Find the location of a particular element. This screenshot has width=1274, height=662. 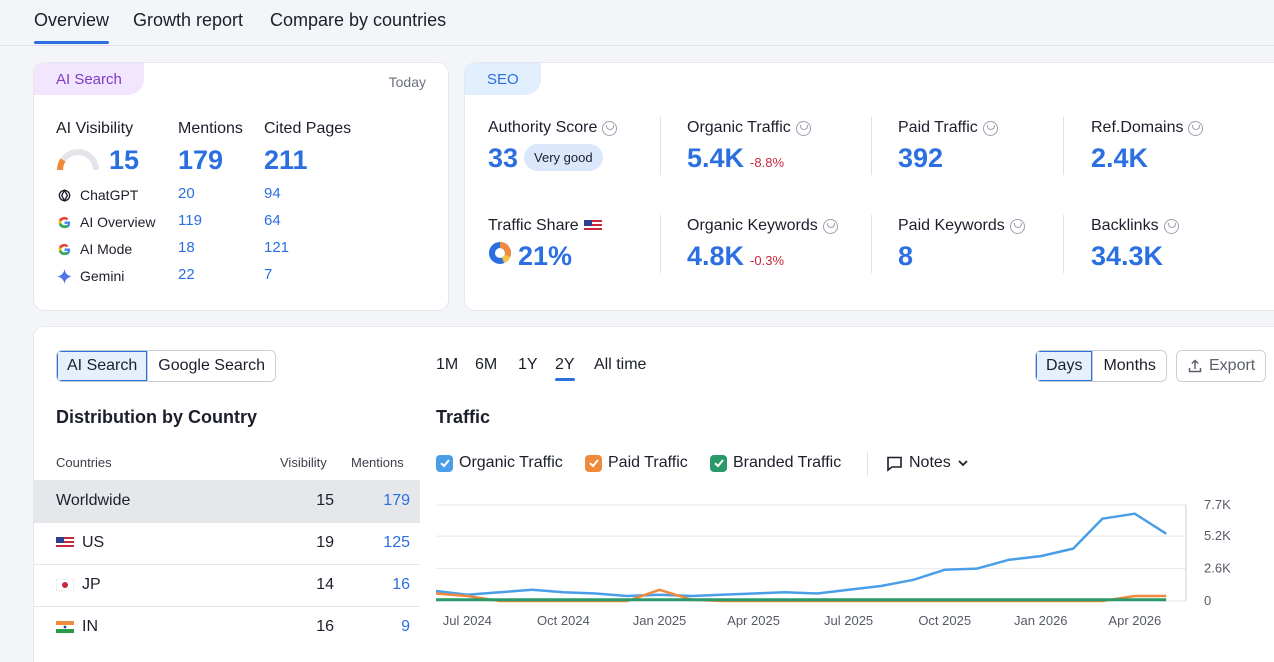

chevron-down-icon is located at coordinates (963, 463).